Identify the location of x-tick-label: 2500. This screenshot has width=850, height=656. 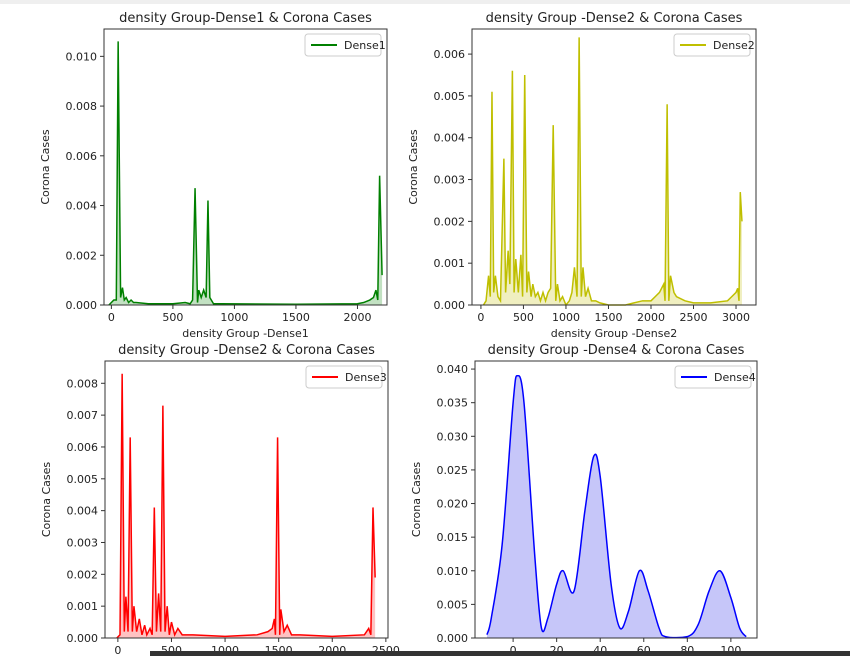
(694, 317).